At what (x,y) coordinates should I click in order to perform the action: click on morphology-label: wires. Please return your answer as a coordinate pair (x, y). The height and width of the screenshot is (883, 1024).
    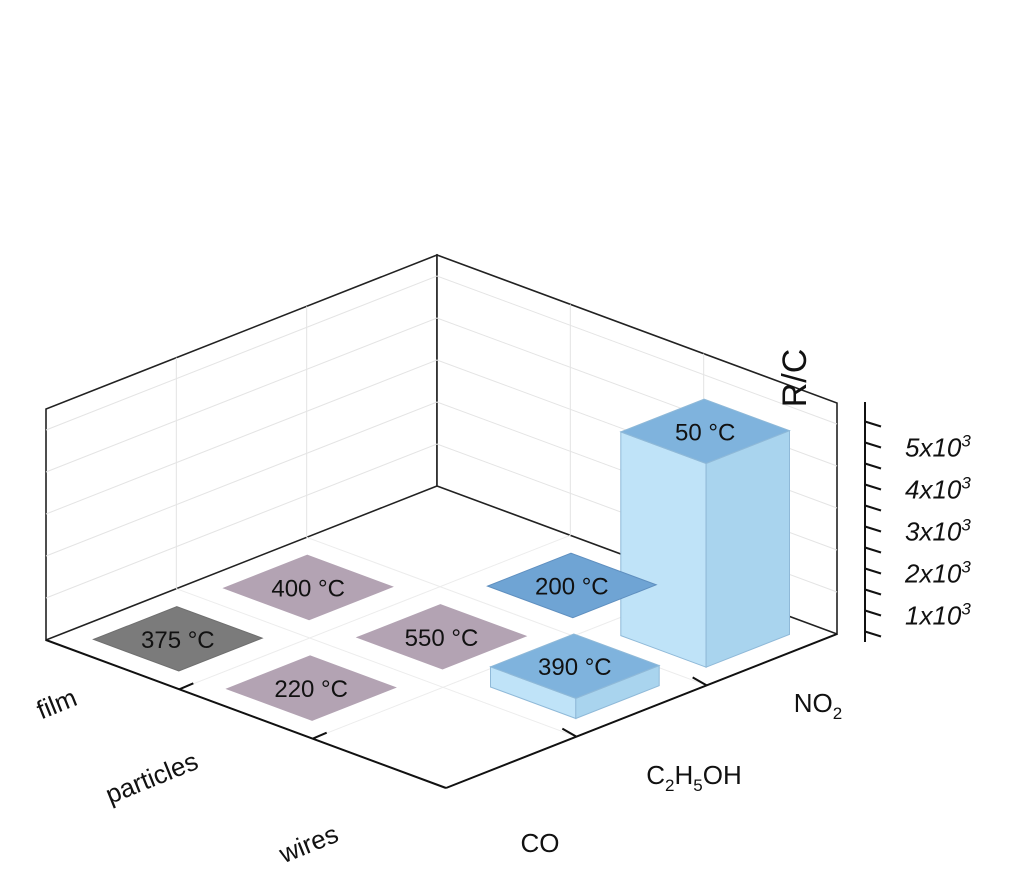
    Looking at the image, I should click on (308, 843).